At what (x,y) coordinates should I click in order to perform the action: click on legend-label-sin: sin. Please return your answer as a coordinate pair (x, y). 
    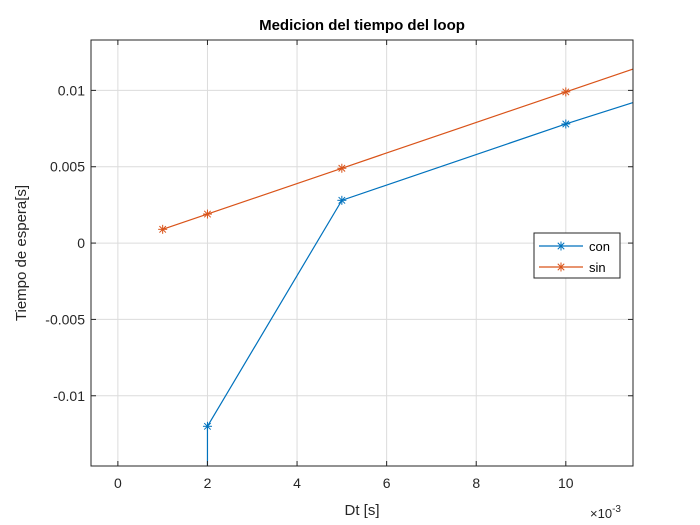
    Looking at the image, I should click on (597, 267).